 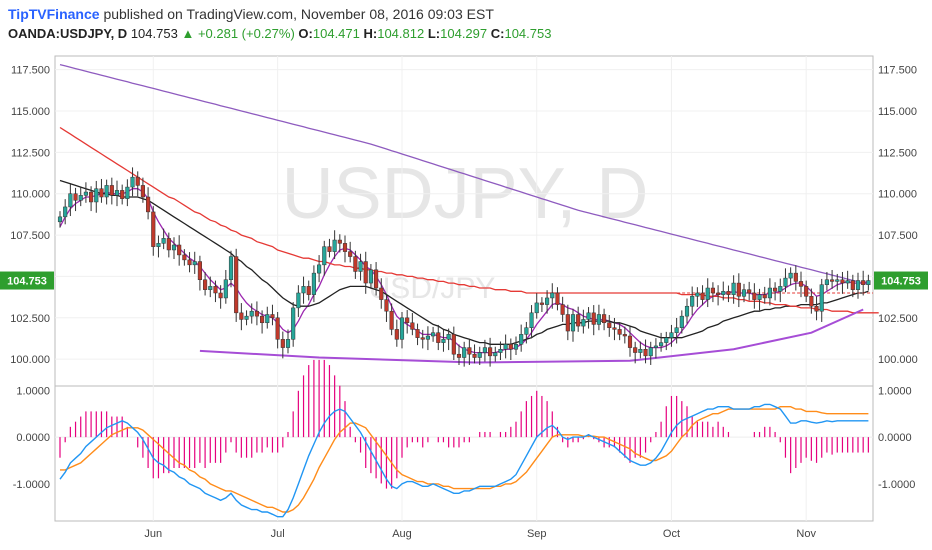 I want to click on low-value: 104.297, so click(x=464, y=33).